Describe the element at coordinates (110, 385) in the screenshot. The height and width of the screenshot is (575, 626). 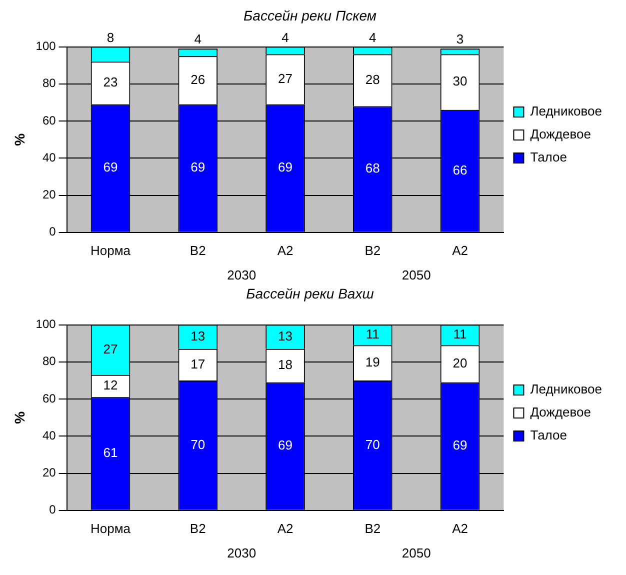
I see `data-label: 12` at that location.